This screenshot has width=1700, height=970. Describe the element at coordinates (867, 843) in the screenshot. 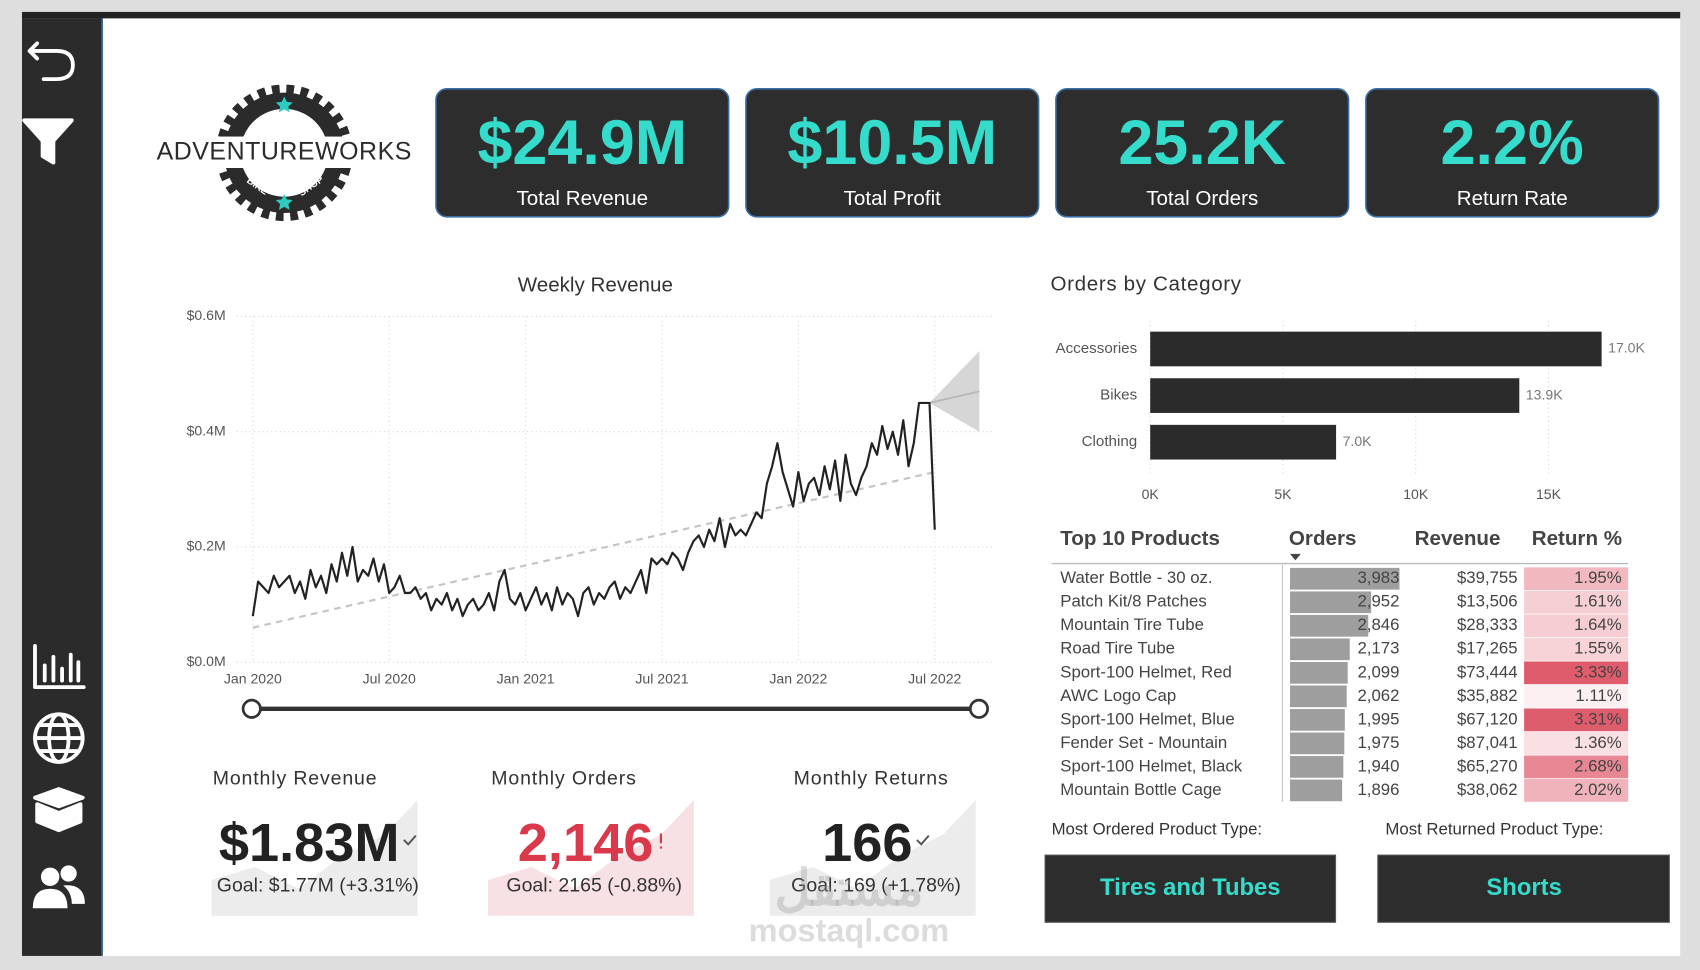

I see `card-value: 166` at that location.